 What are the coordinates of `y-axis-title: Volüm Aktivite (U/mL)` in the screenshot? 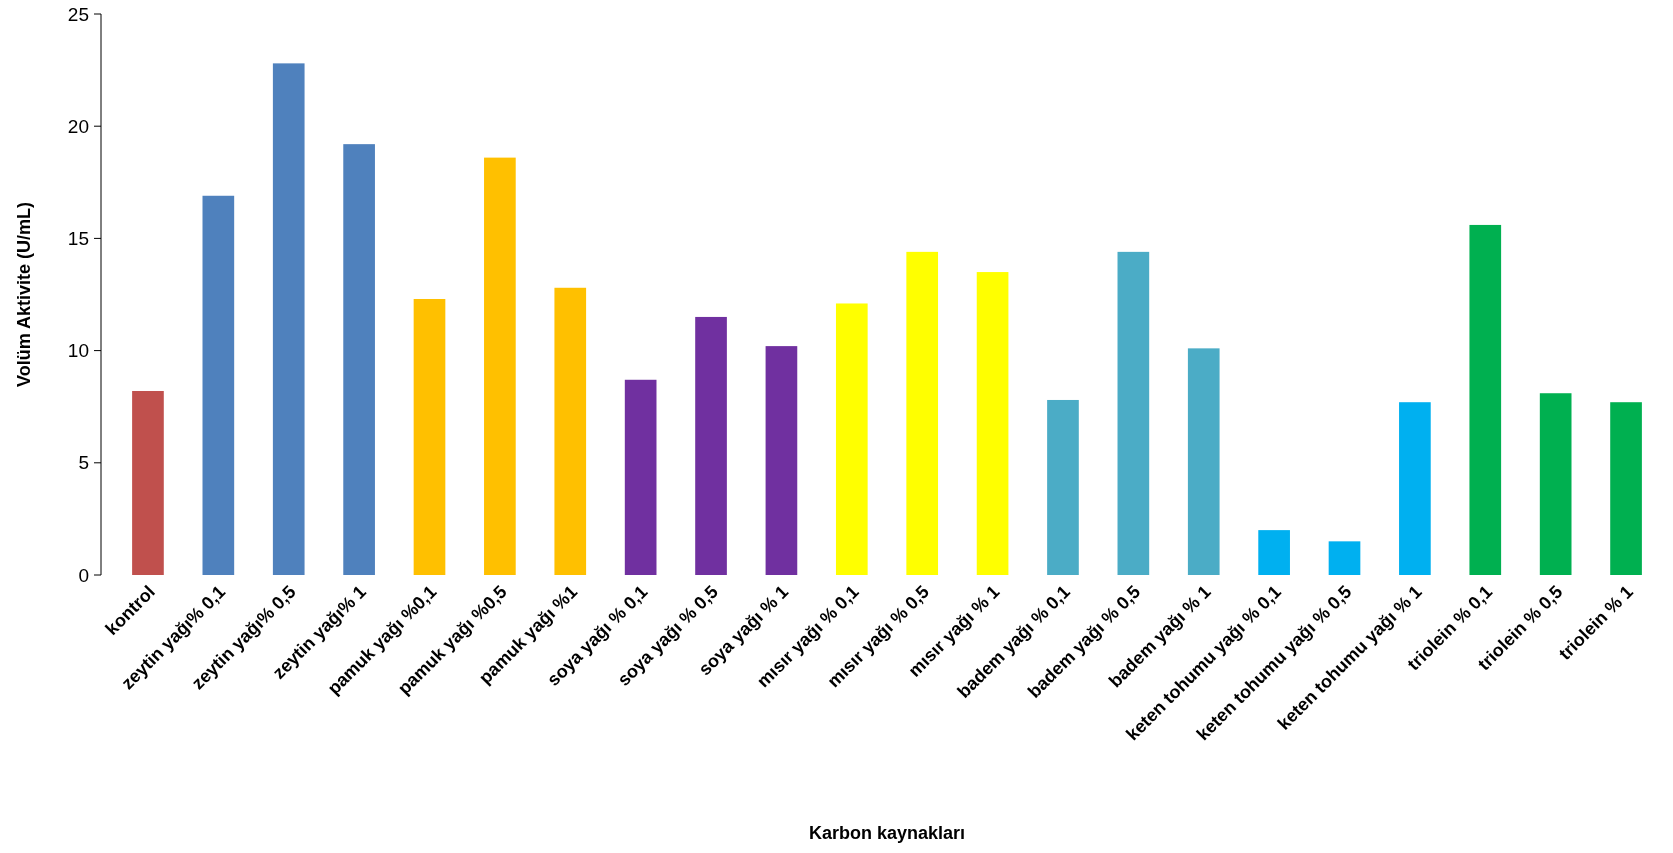 It's located at (24, 294).